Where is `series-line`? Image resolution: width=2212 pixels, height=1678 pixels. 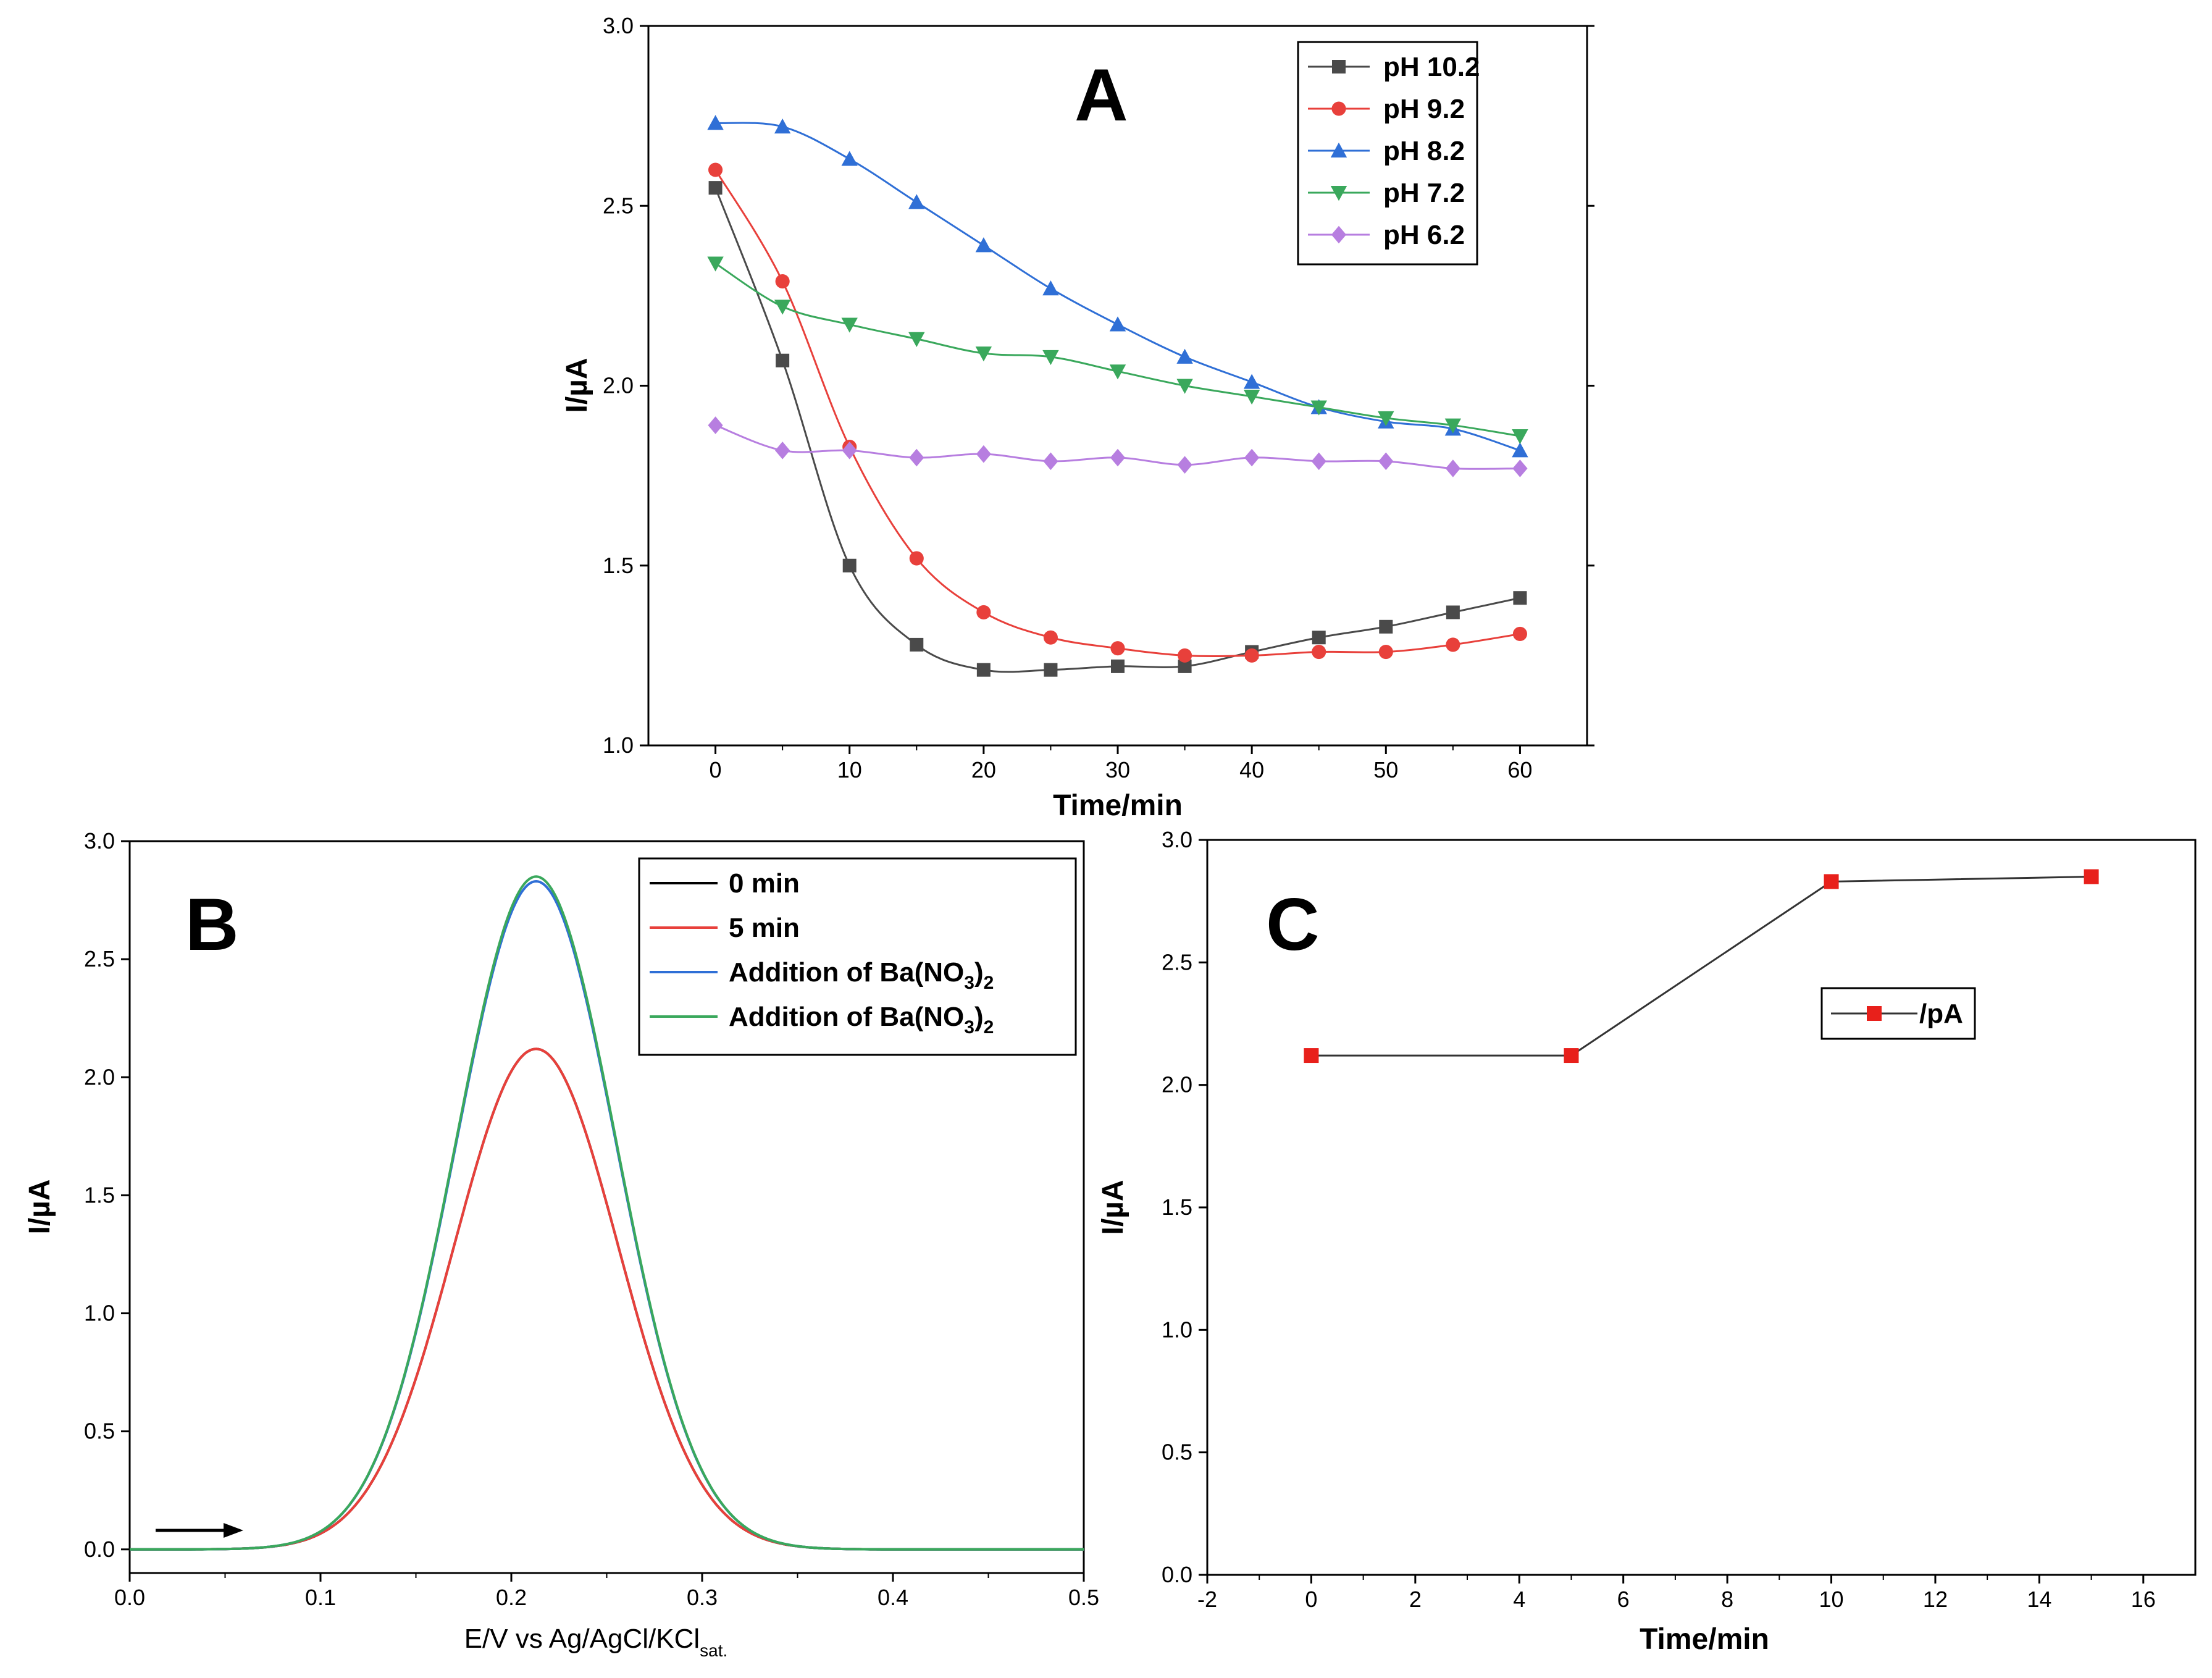 series-line is located at coordinates (1702, 966).